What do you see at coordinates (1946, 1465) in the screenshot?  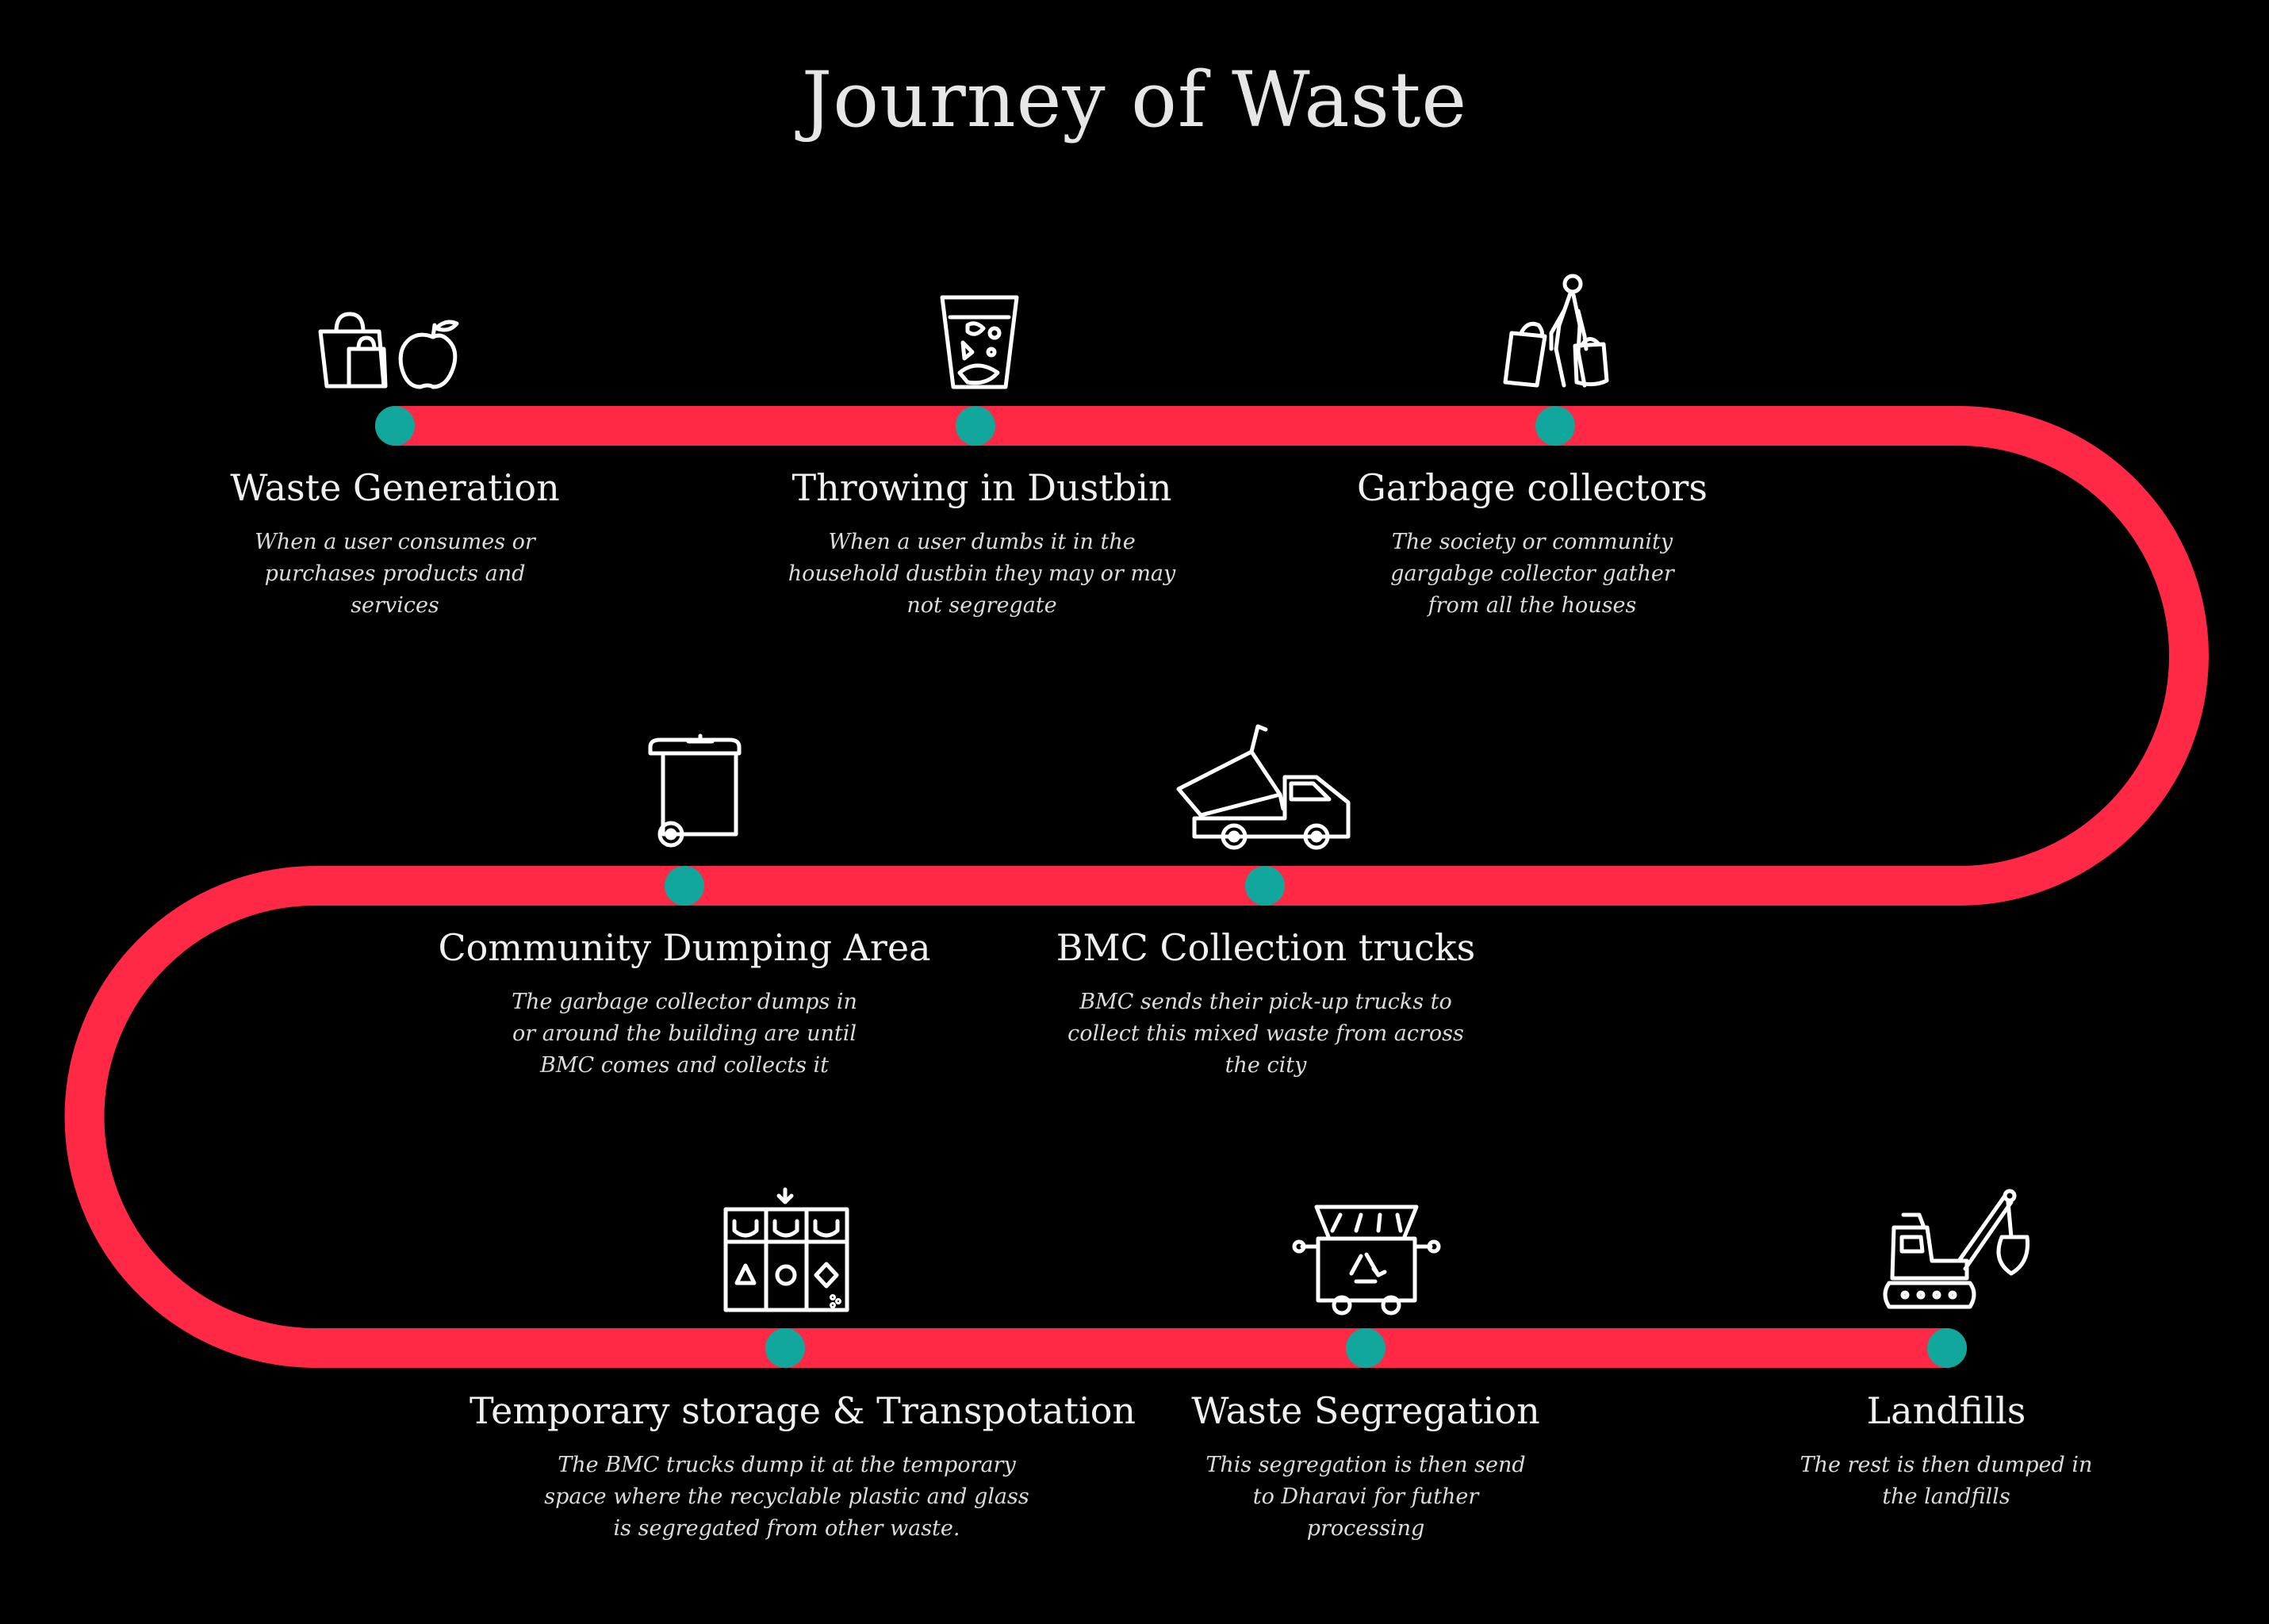 I see `step-description-line: The rest is then dumped in` at bounding box center [1946, 1465].